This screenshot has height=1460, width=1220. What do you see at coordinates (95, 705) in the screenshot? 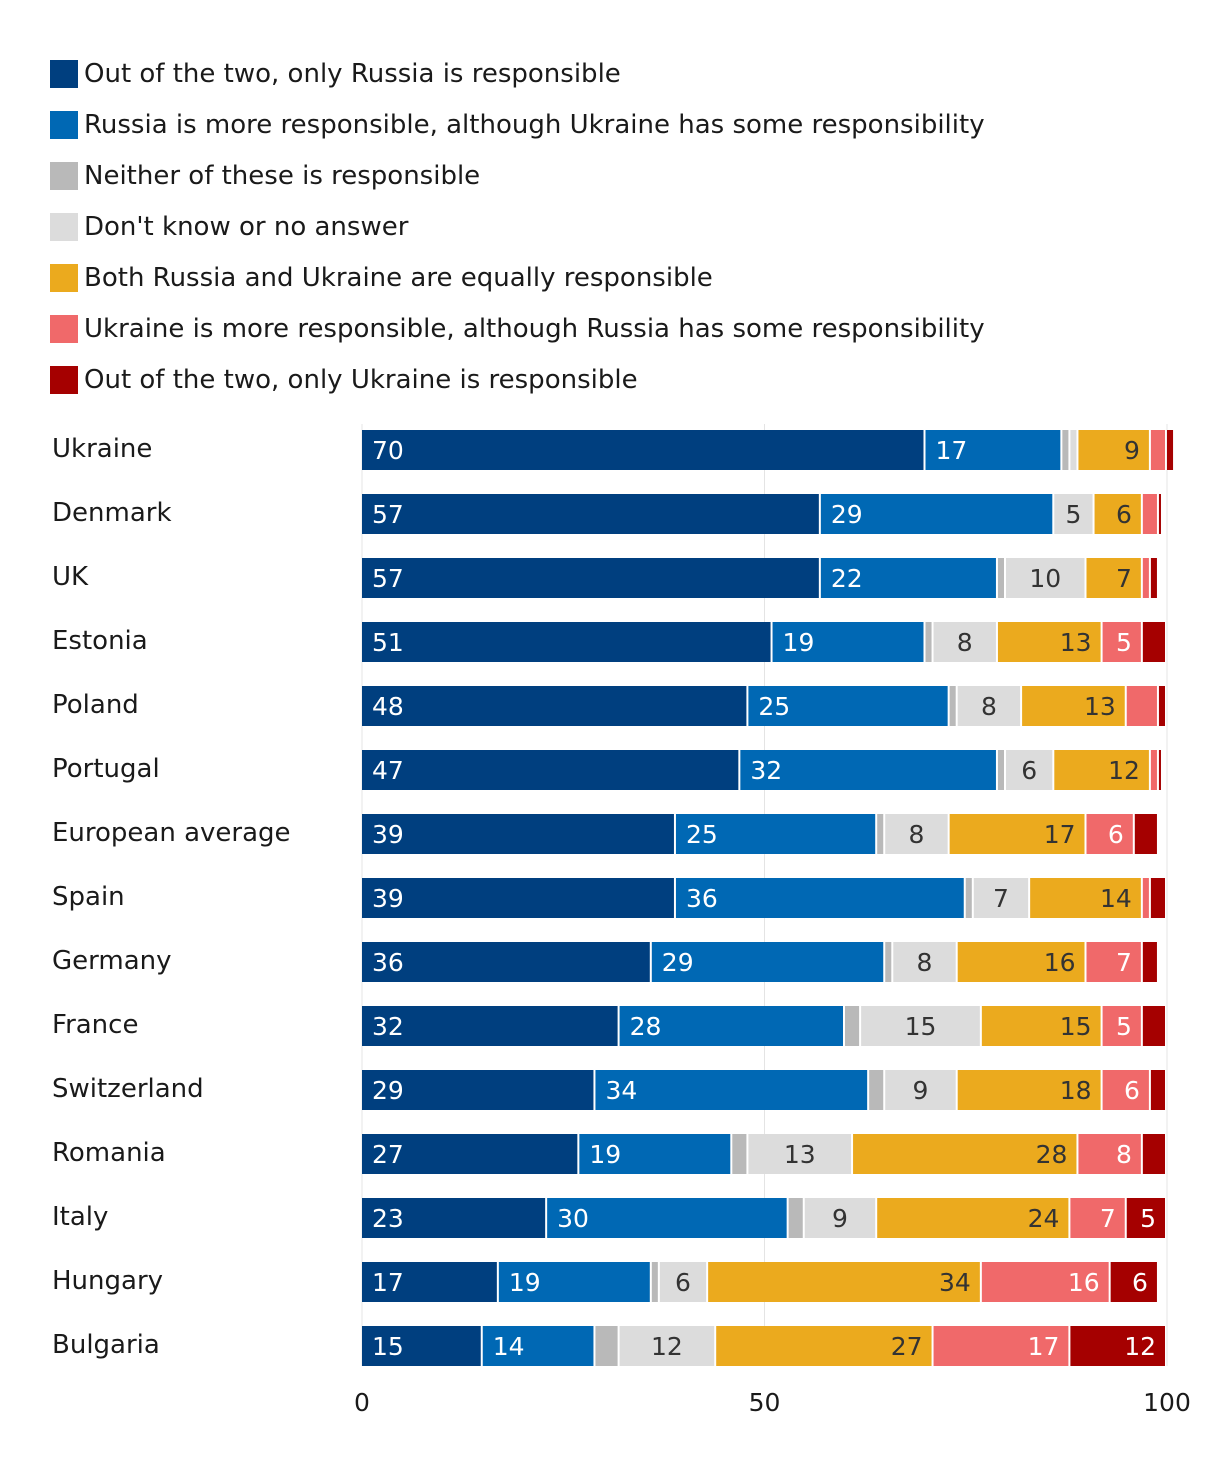
I see `category-label-poland: Poland` at bounding box center [95, 705].